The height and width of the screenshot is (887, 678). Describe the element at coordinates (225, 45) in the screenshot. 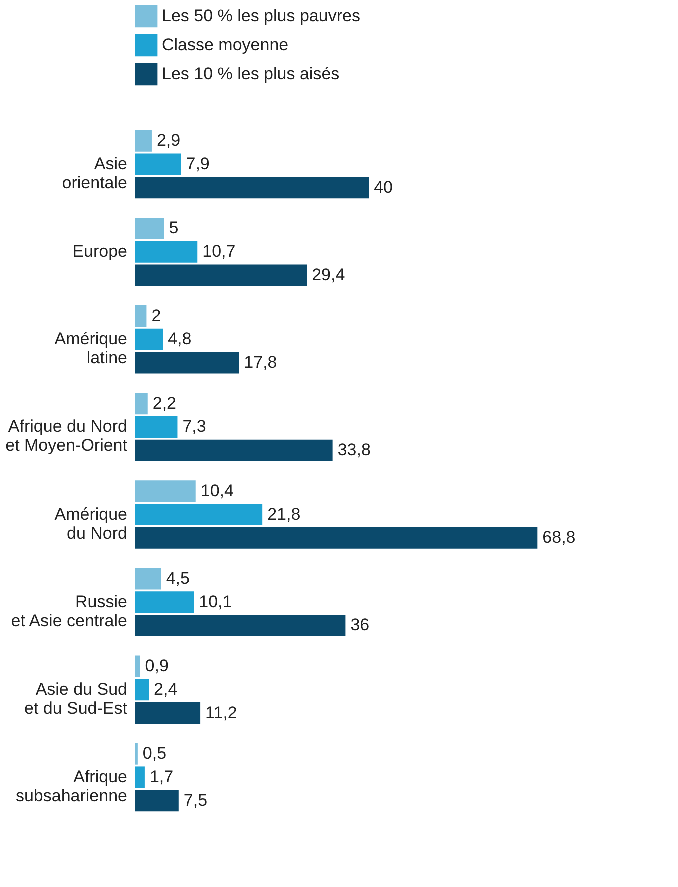

I see `legend-label: Classe moyenne` at that location.